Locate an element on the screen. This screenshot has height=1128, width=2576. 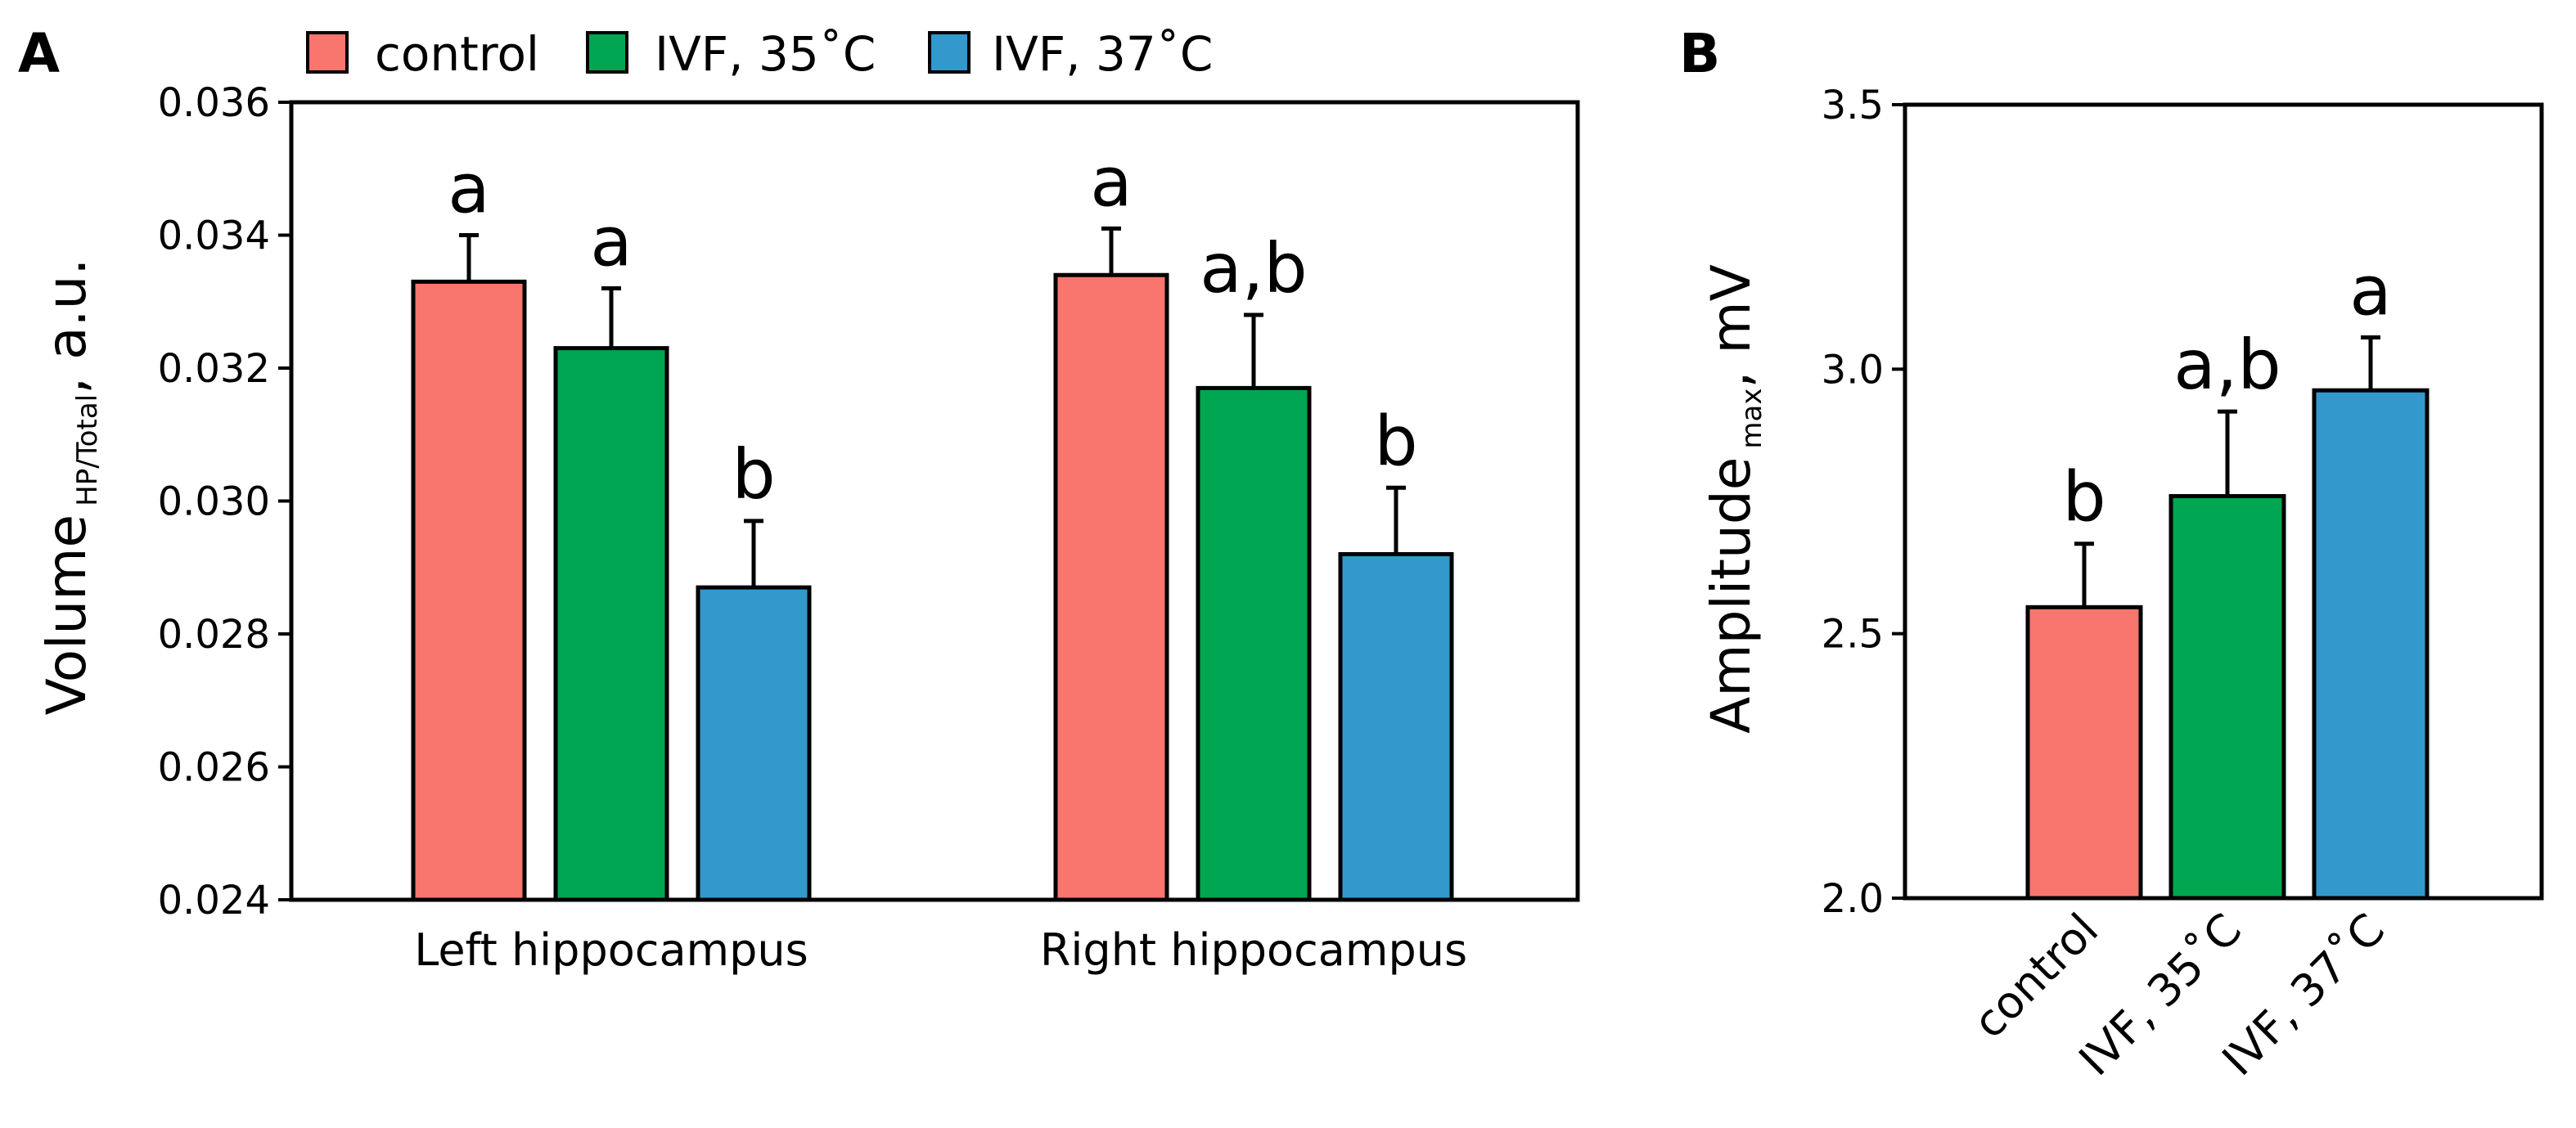
y-tick-label-b: 3.0 is located at coordinates (1853, 370).